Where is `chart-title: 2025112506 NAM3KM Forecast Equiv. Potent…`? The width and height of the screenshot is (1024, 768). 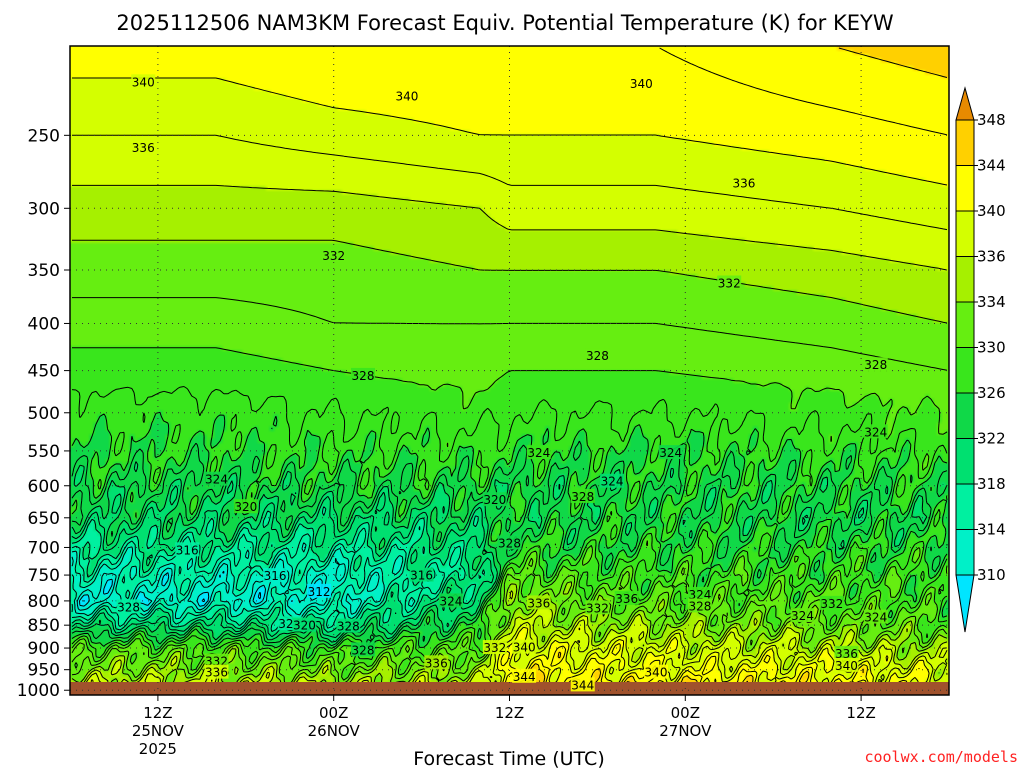 chart-title: 2025112506 NAM3KM Forecast Equiv. Potent… is located at coordinates (504, 23).